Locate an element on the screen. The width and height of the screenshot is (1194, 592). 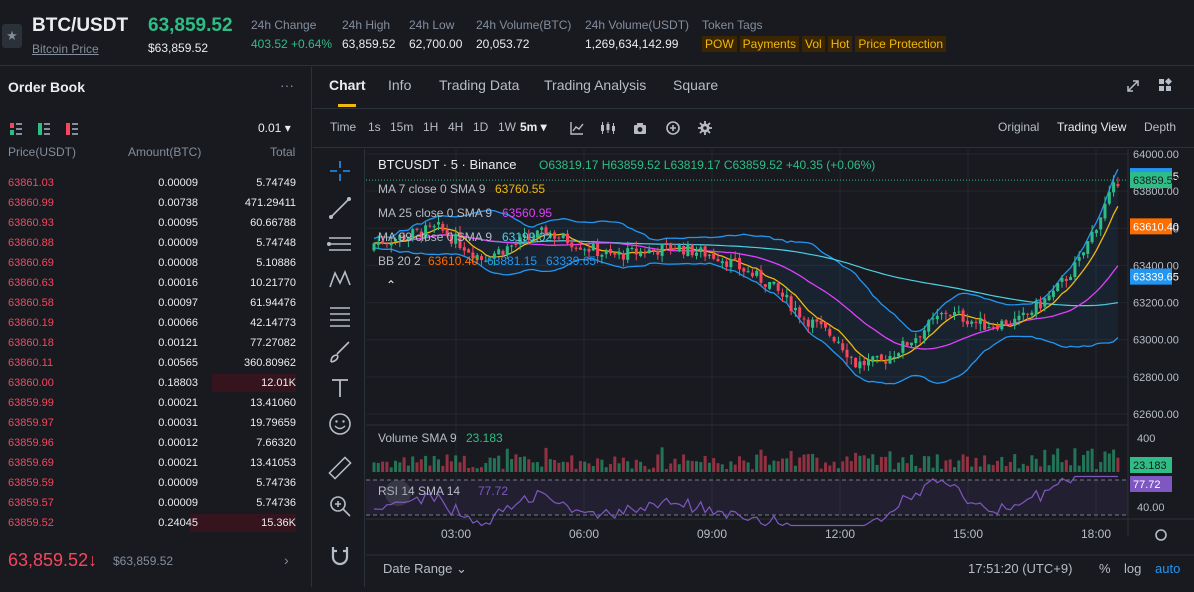
tag-vol: Vol is located at coordinates (813, 44).